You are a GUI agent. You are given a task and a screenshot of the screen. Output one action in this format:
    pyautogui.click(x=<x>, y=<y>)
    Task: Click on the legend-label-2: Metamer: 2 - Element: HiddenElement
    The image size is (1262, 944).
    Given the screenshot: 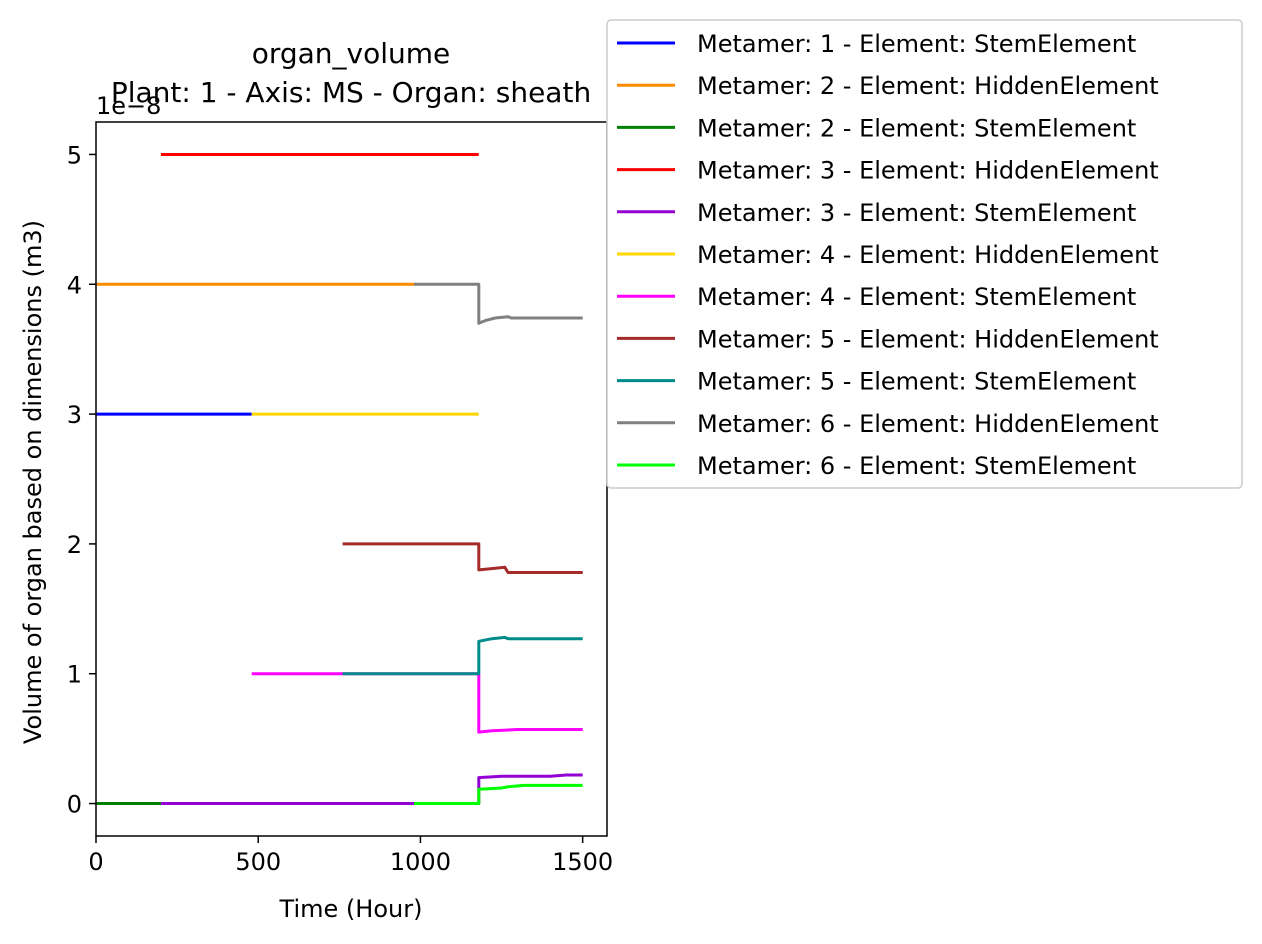 What is the action you would take?
    pyautogui.click(x=928, y=86)
    